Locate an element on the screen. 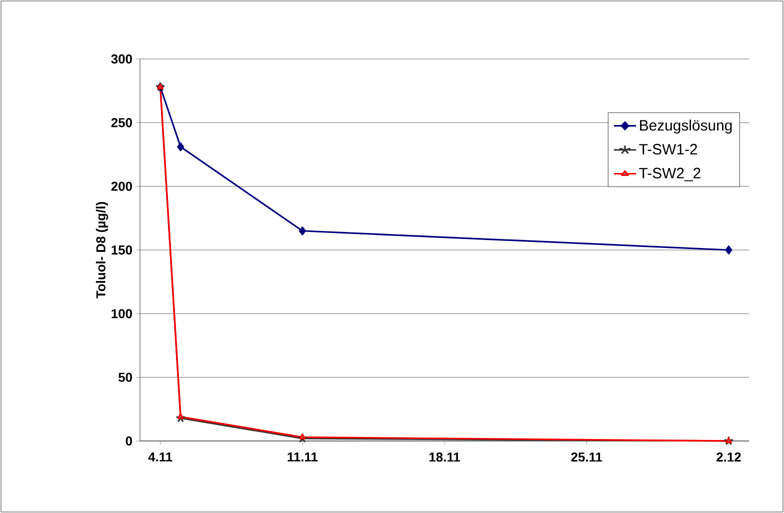 This screenshot has width=784, height=513. y-tick-label: 50 is located at coordinates (125, 377).